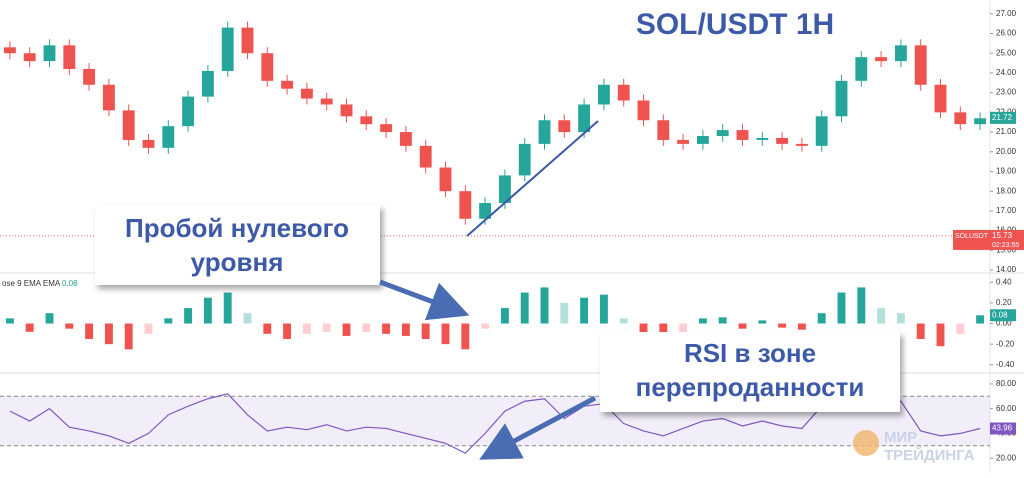  What do you see at coordinates (1006, 33) in the screenshot?
I see `y-tick-label: 26.00` at bounding box center [1006, 33].